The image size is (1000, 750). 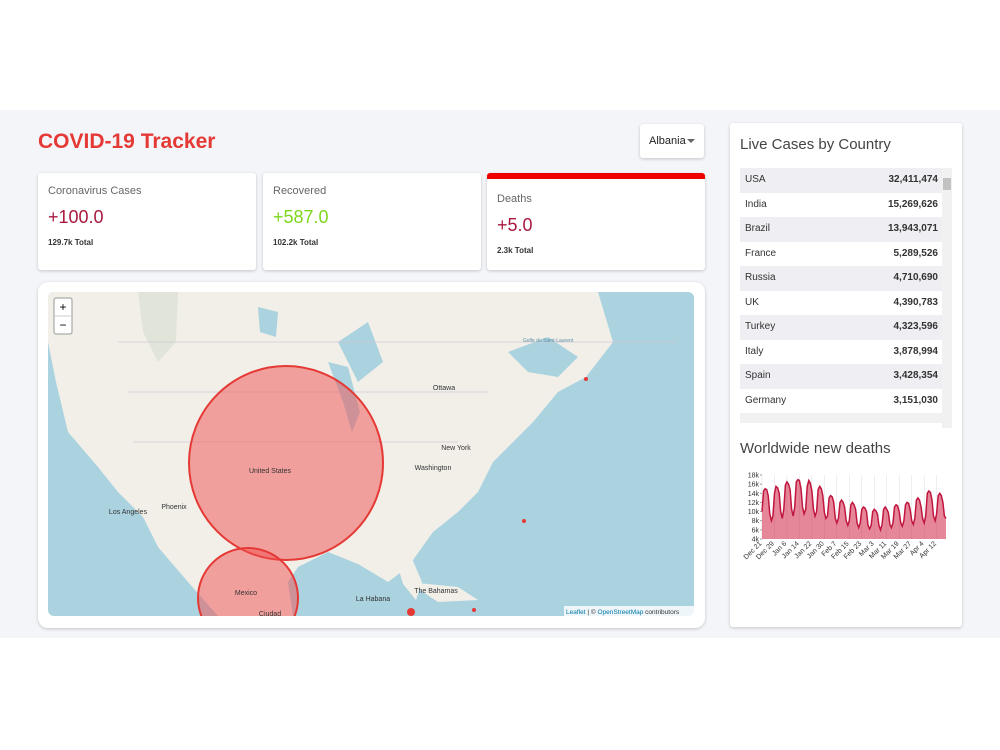 I want to click on y-tick-label: 8k, so click(x=756, y=521).